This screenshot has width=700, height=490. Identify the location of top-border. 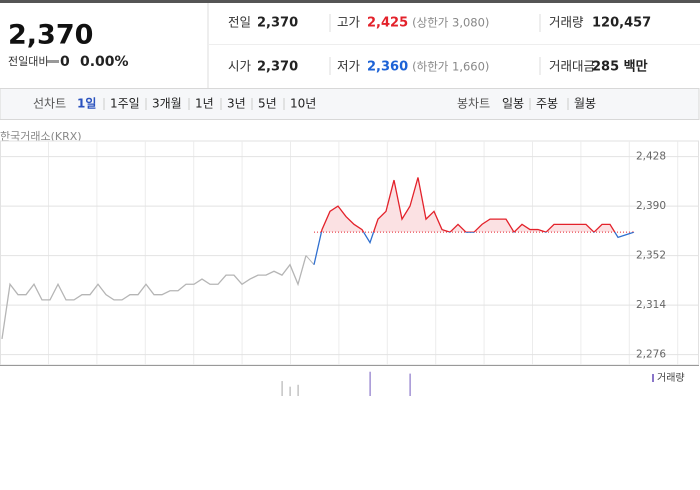
(350, 1).